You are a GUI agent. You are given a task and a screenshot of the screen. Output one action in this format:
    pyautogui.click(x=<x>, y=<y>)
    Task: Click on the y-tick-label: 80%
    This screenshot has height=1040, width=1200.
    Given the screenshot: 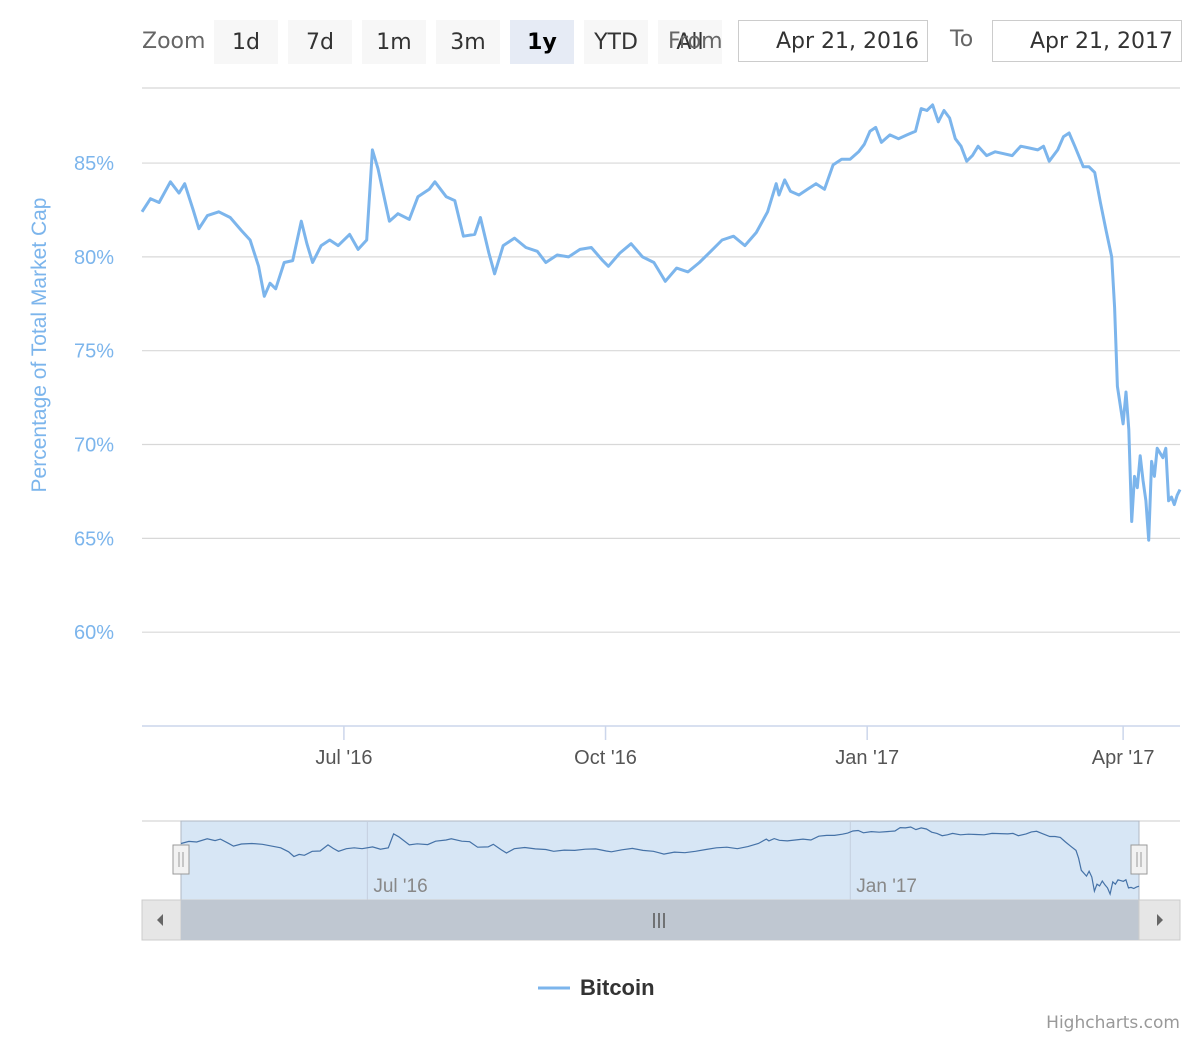 What is the action you would take?
    pyautogui.click(x=94, y=258)
    